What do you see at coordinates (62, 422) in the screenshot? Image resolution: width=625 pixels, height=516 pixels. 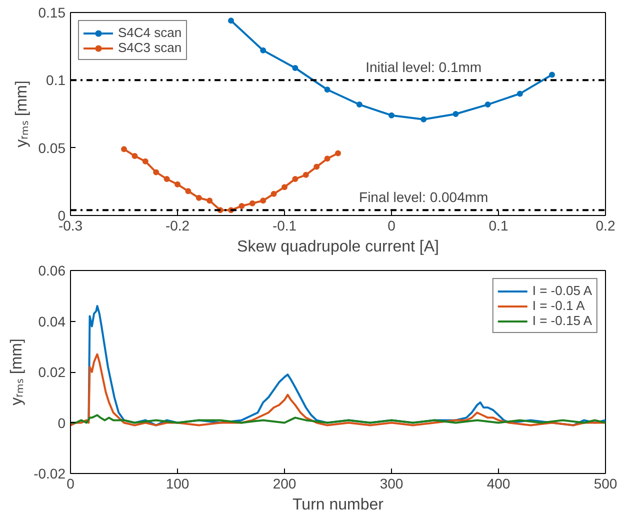 I see `y-tick-label: 0` at bounding box center [62, 422].